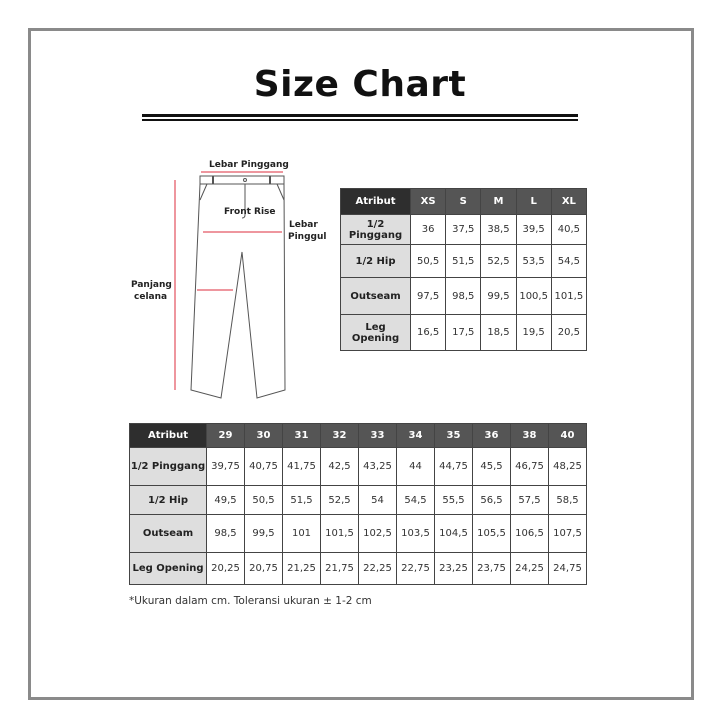 The image size is (720, 720). I want to click on waist-label: Lebar Pinggang, so click(249, 165).